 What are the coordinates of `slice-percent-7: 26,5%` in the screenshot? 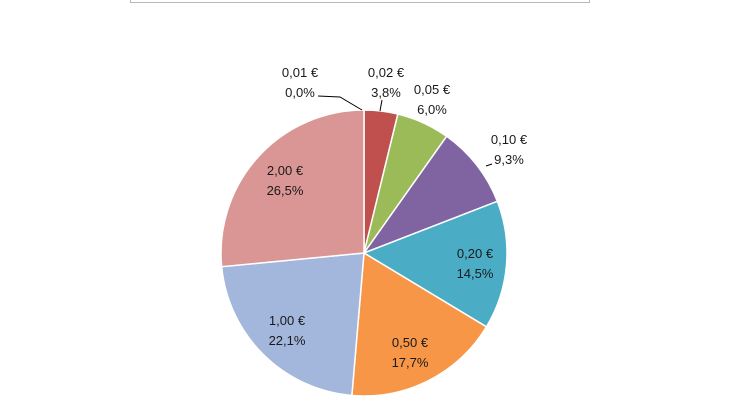 It's located at (285, 190).